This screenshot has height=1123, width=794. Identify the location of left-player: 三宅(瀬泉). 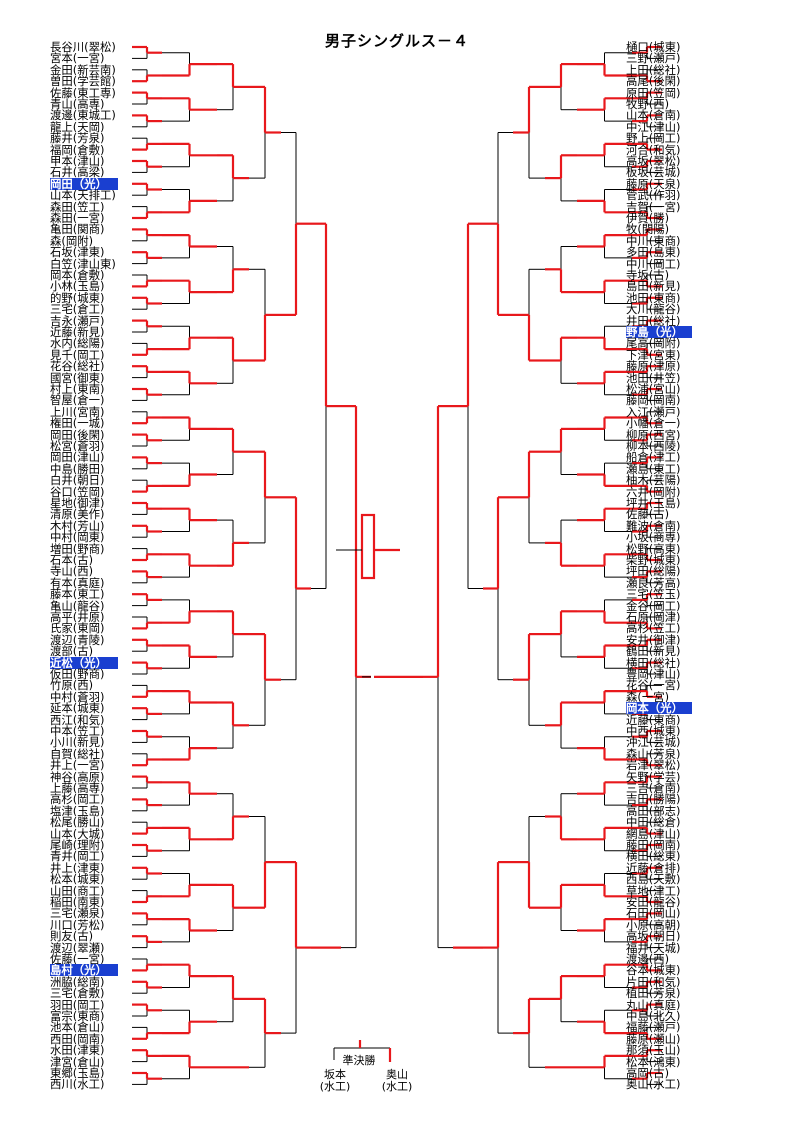
(77, 913).